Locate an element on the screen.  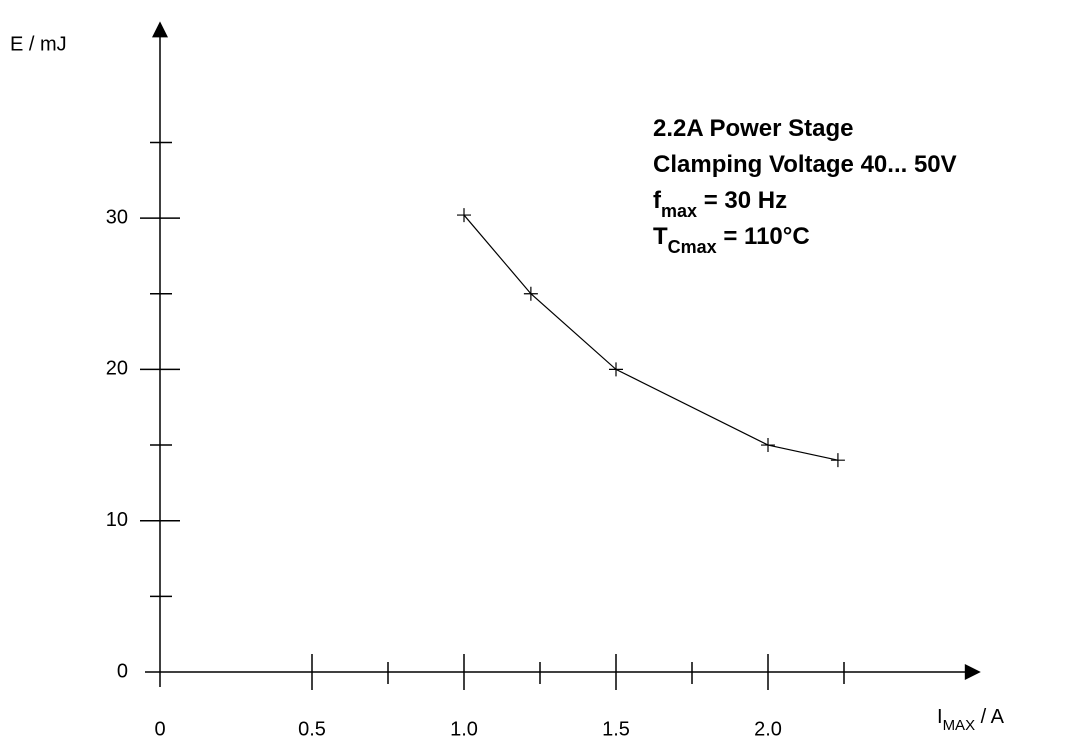
text-part: Clamping Voltage 40... 50V is located at coordinates (805, 164).